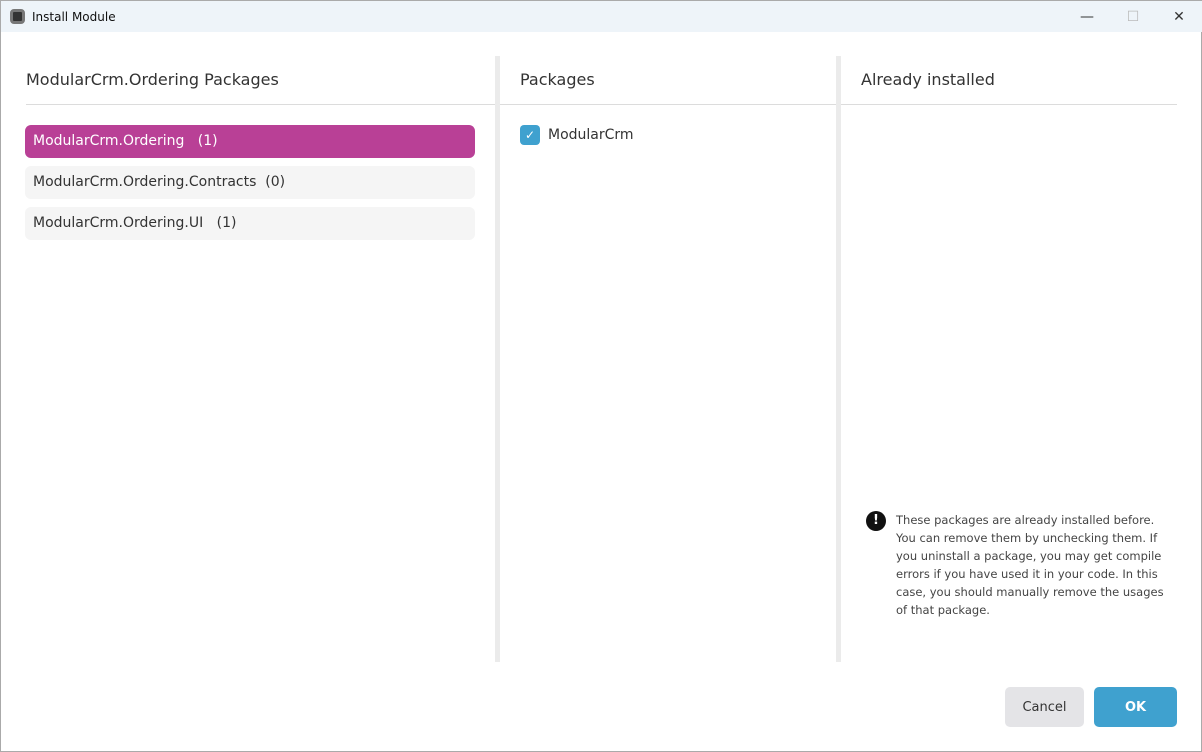  I want to click on maximize-button: ☐, so click(1133, 16).